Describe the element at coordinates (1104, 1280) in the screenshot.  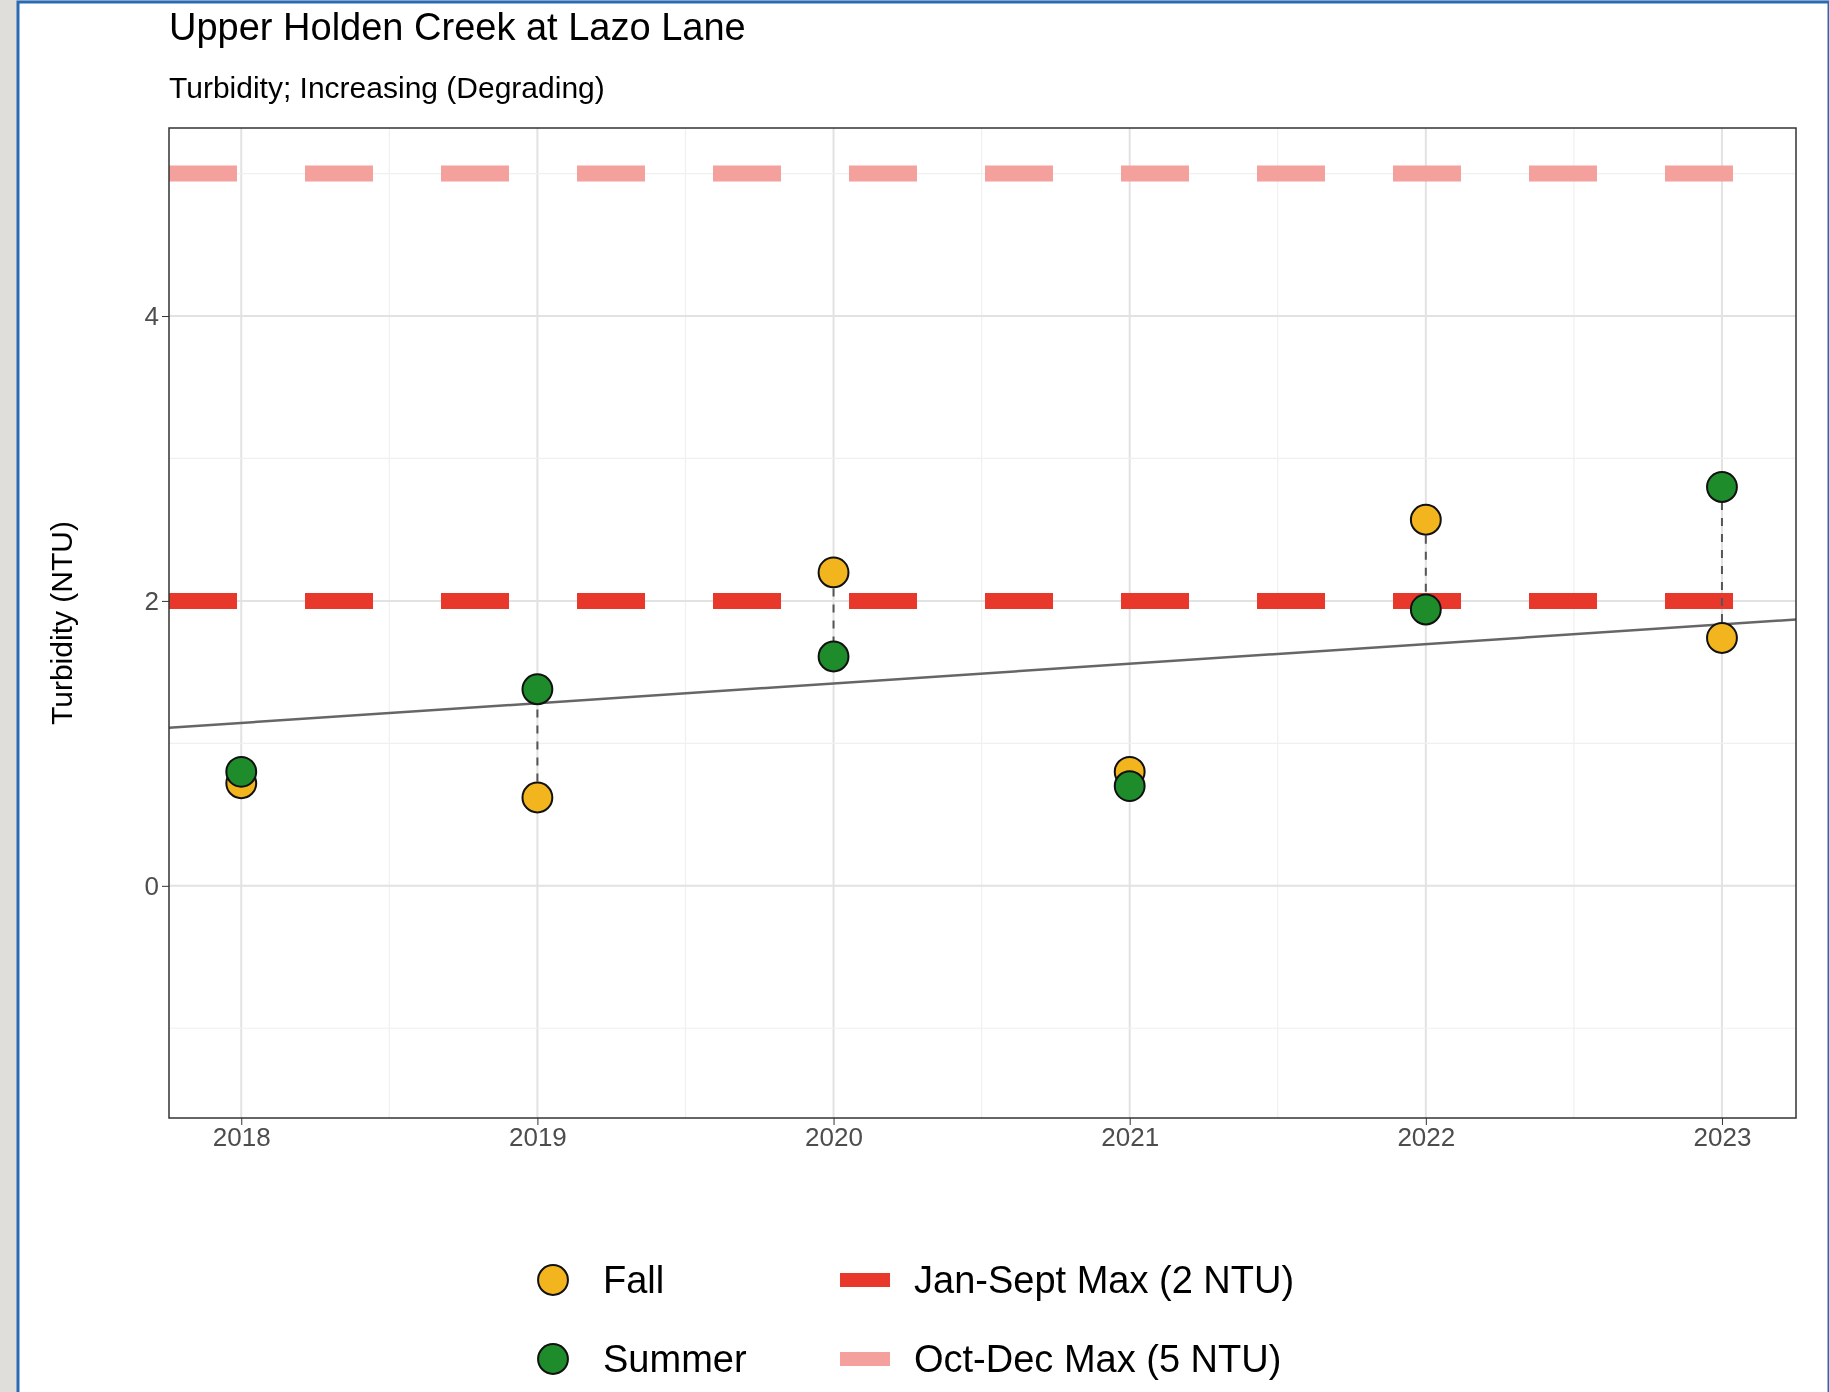
I see `legend-label: Jan-Sept Max (2 NTU)` at that location.